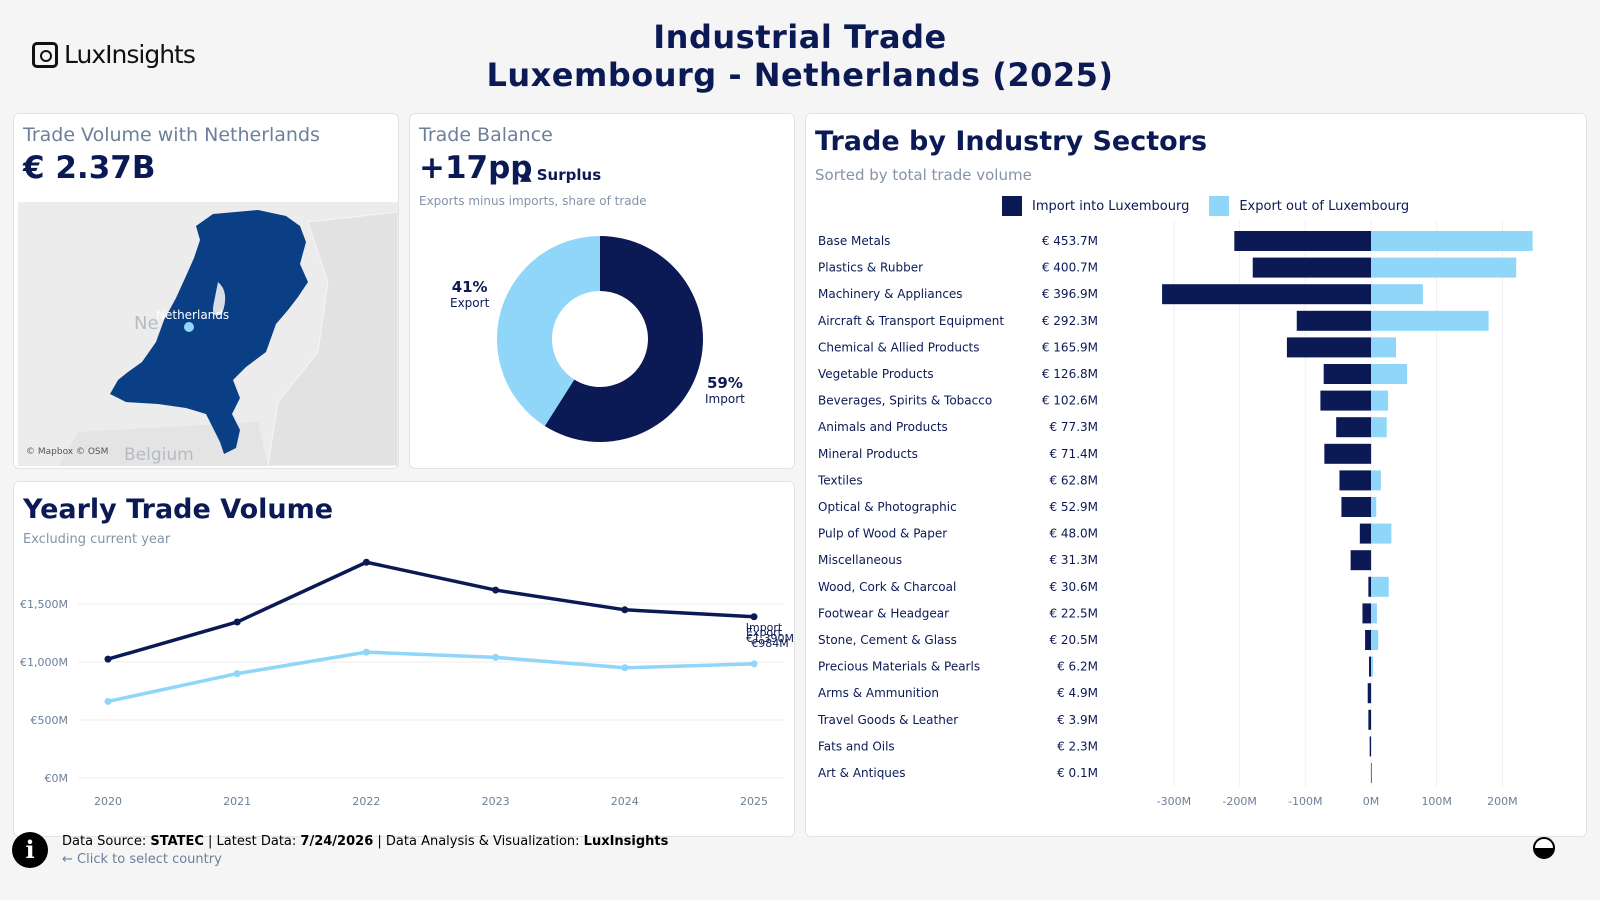 The height and width of the screenshot is (900, 1600). I want to click on donut-slice-import, so click(623, 339).